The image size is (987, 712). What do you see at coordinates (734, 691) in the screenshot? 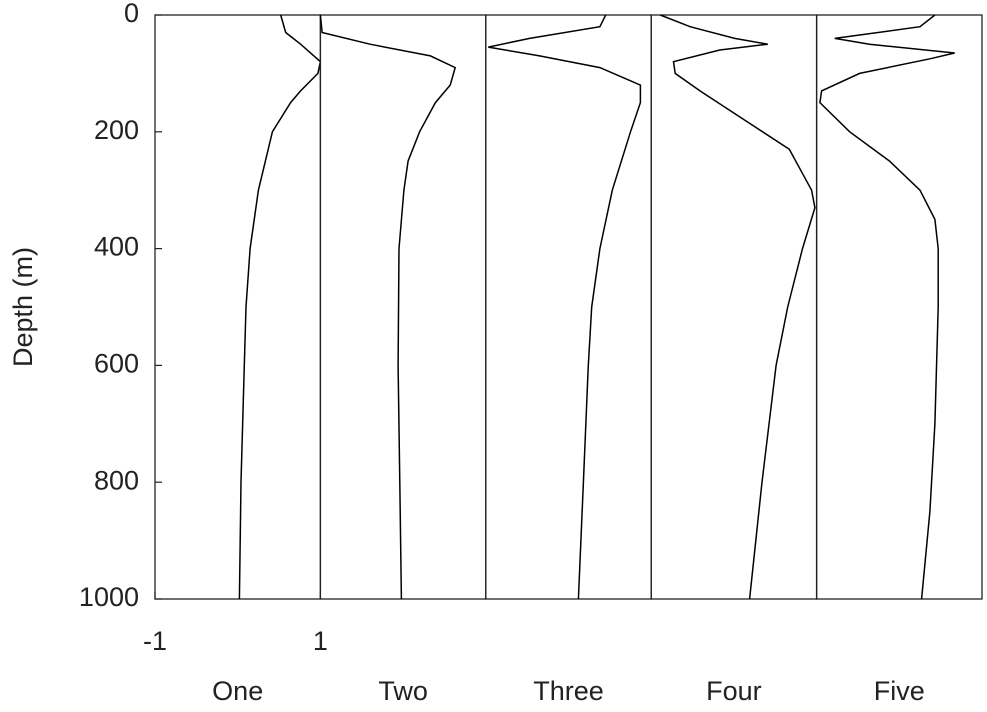
I see `panel-label: Four` at bounding box center [734, 691].